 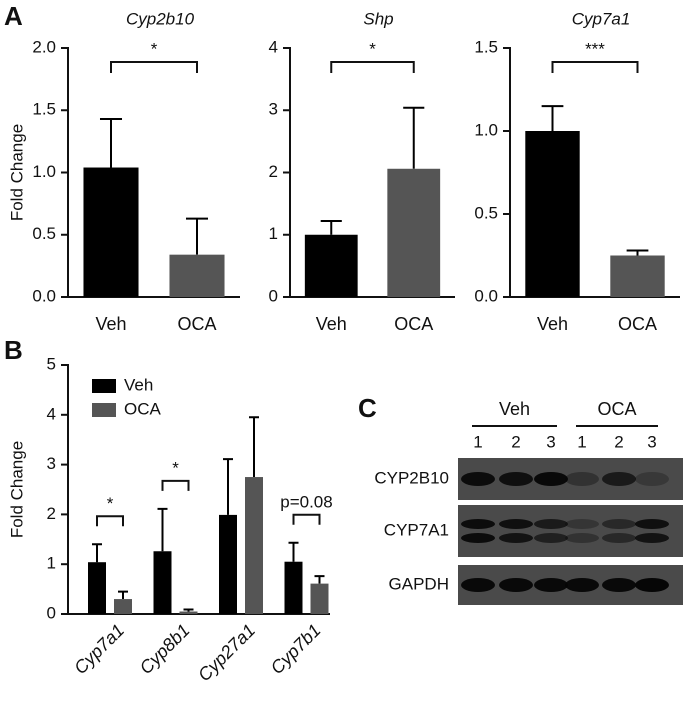 I want to click on significance-label: ***, so click(x=595, y=48).